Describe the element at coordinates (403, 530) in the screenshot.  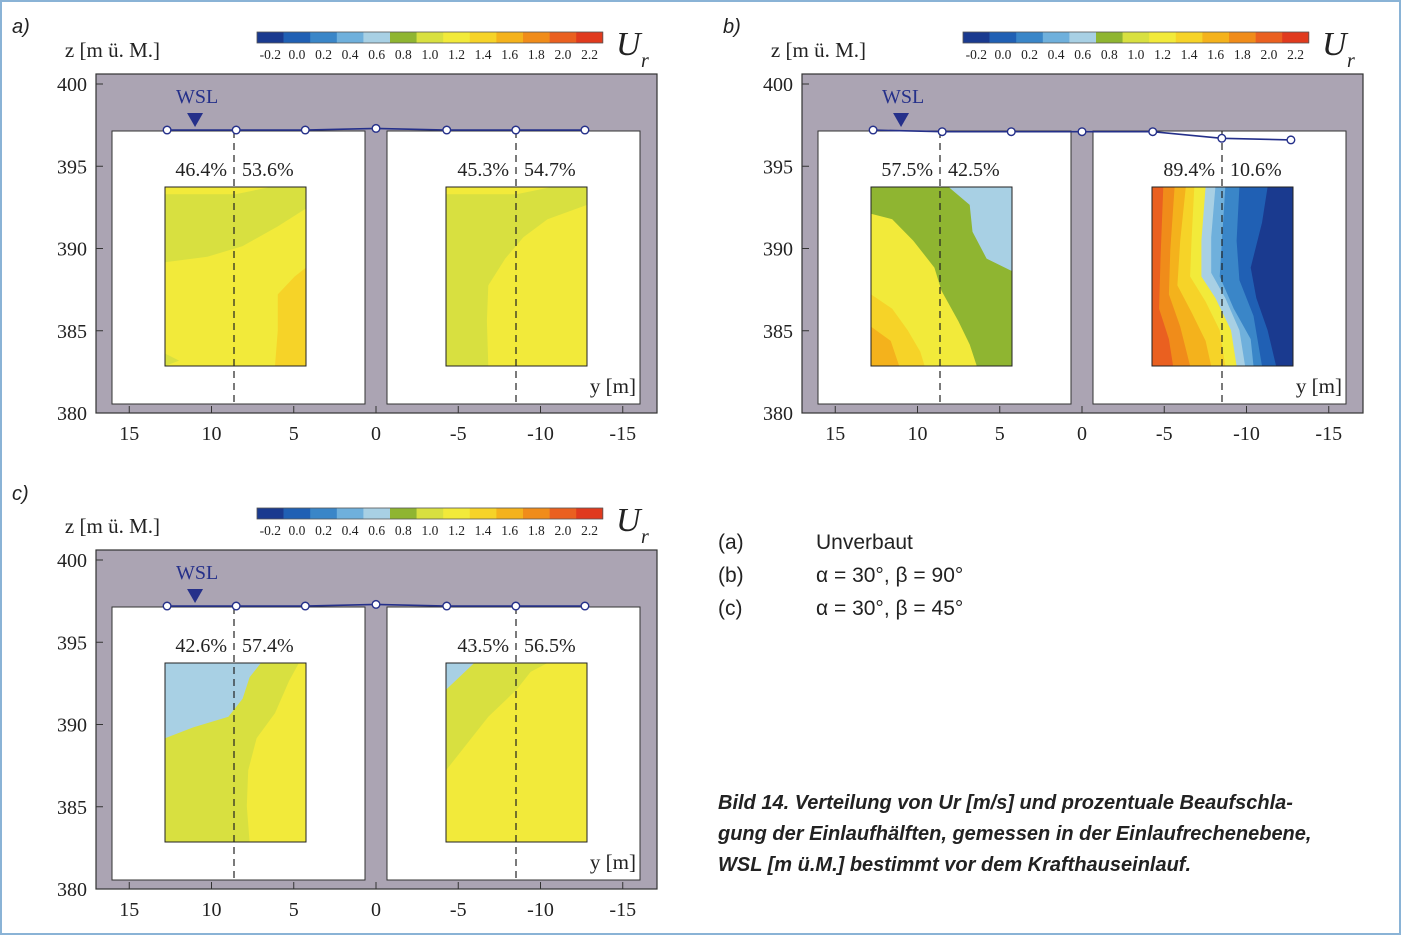
I see `colorbar-tick-label: 0.8` at that location.